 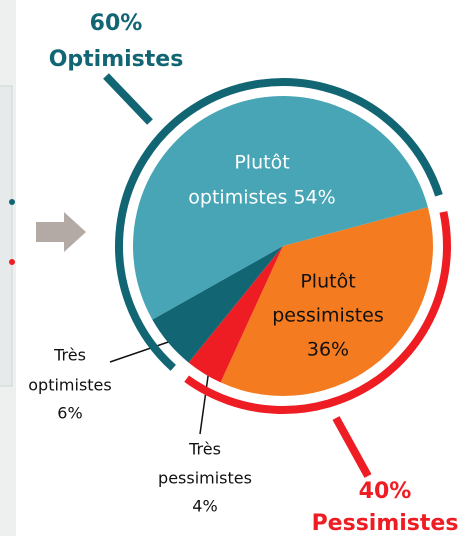 I want to click on group-value: 40%, so click(x=385, y=491).